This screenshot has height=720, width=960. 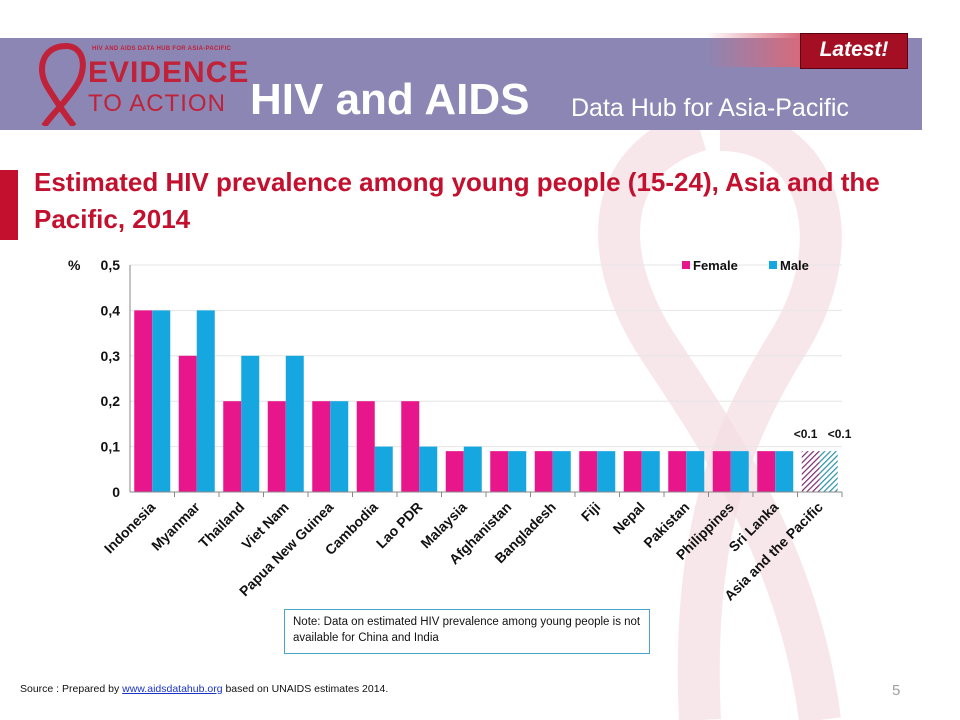 What do you see at coordinates (629, 518) in the screenshot?
I see `x-tick-label: Nepal` at bounding box center [629, 518].